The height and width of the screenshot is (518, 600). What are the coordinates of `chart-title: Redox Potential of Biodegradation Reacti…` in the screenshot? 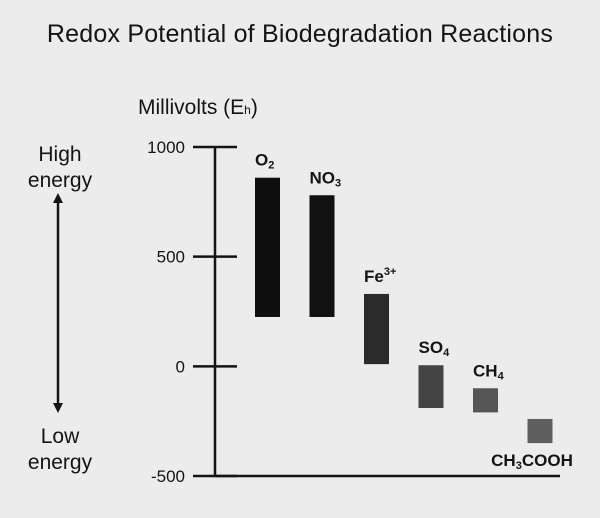 It's located at (300, 34).